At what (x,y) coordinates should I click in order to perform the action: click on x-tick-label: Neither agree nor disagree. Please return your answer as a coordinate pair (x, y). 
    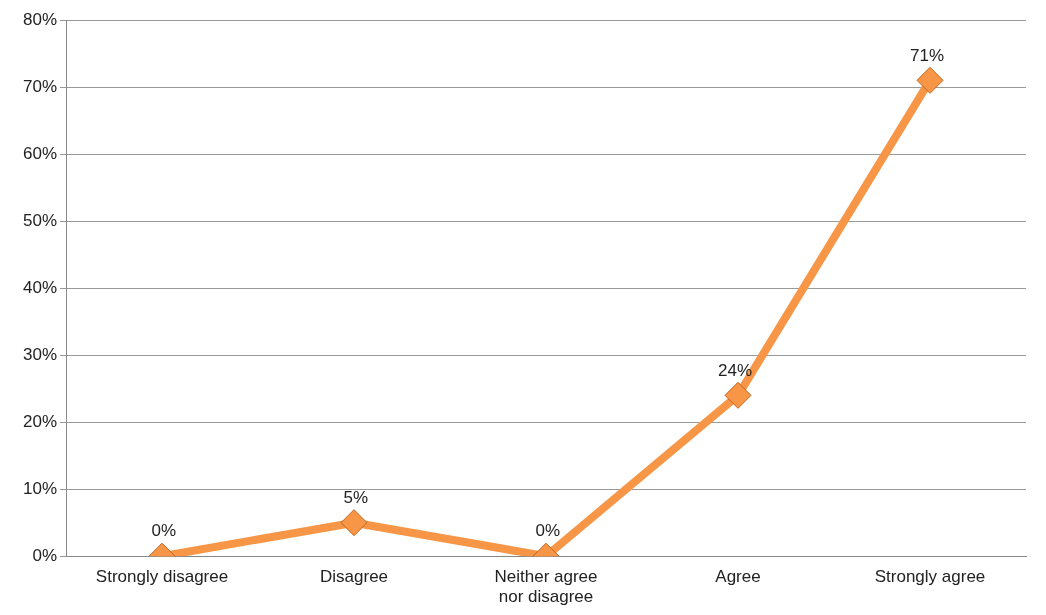
    Looking at the image, I should click on (546, 587).